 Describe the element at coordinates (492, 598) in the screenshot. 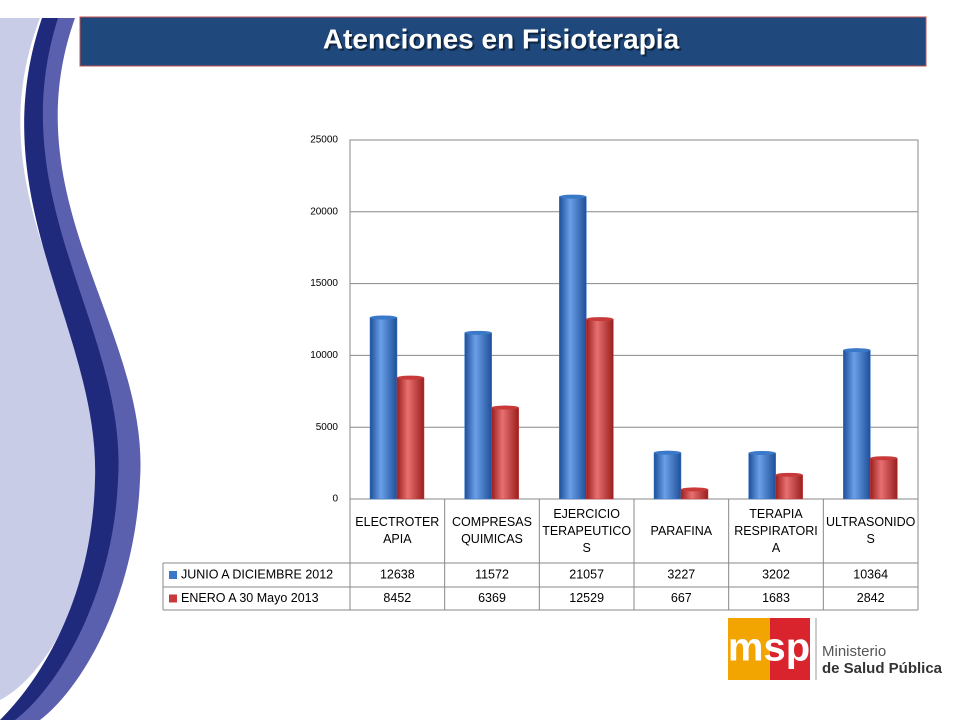

I see `table-value: 6369` at that location.